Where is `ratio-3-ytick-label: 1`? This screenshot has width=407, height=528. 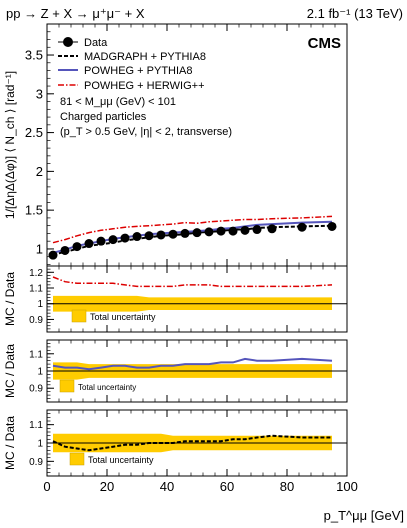 ratio-3-ytick-label: 1 is located at coordinates (40, 444).